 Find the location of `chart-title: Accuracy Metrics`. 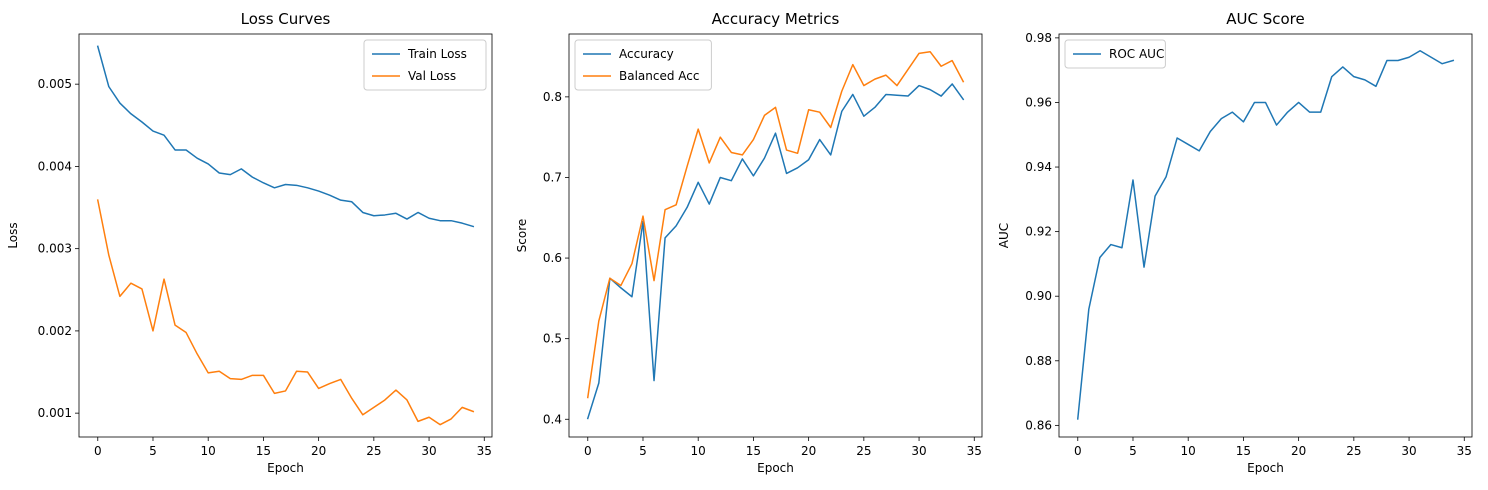

chart-title: Accuracy Metrics is located at coordinates (776, 19).